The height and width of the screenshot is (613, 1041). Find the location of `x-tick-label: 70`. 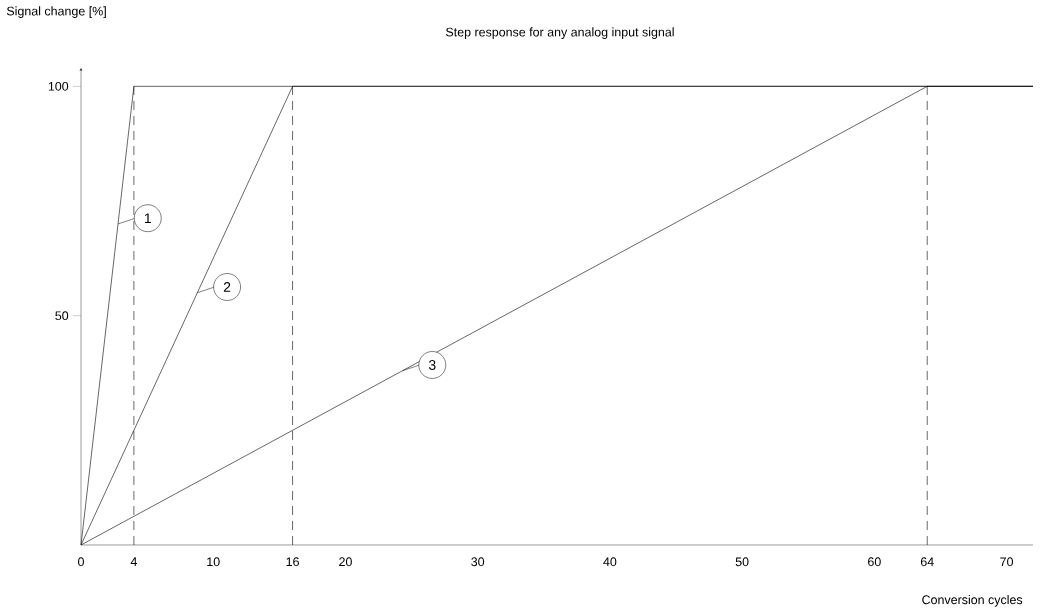

x-tick-label: 70 is located at coordinates (1006, 562).